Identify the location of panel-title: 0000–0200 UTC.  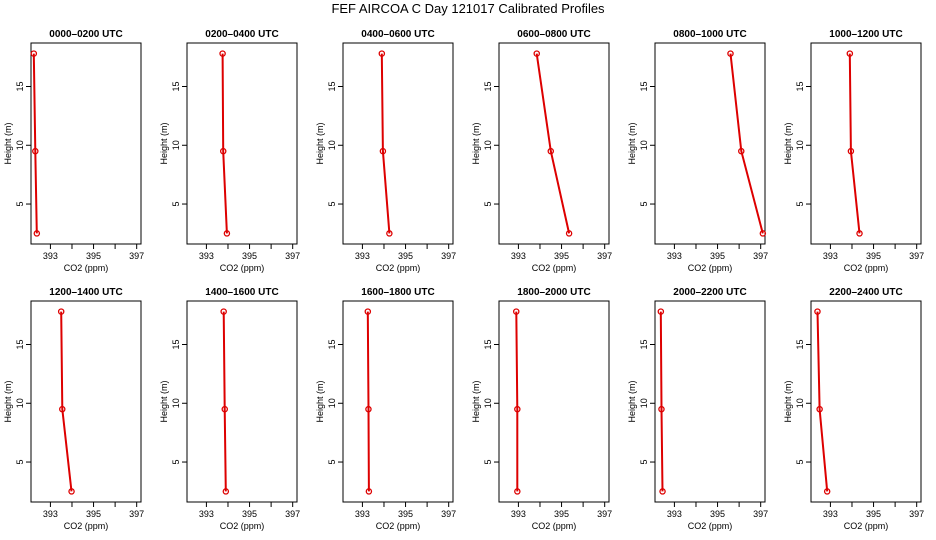
(85, 34).